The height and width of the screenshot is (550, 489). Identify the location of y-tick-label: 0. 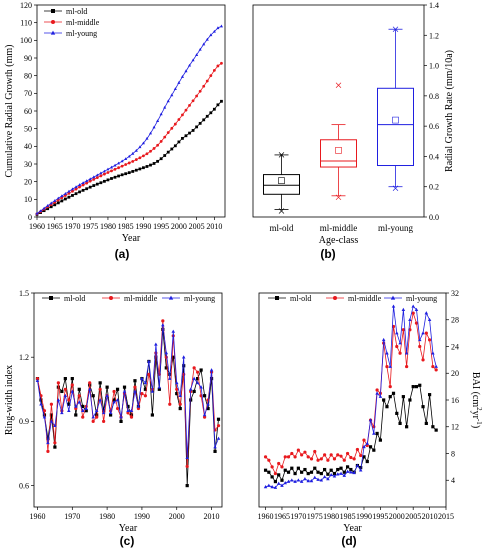
(30, 217).